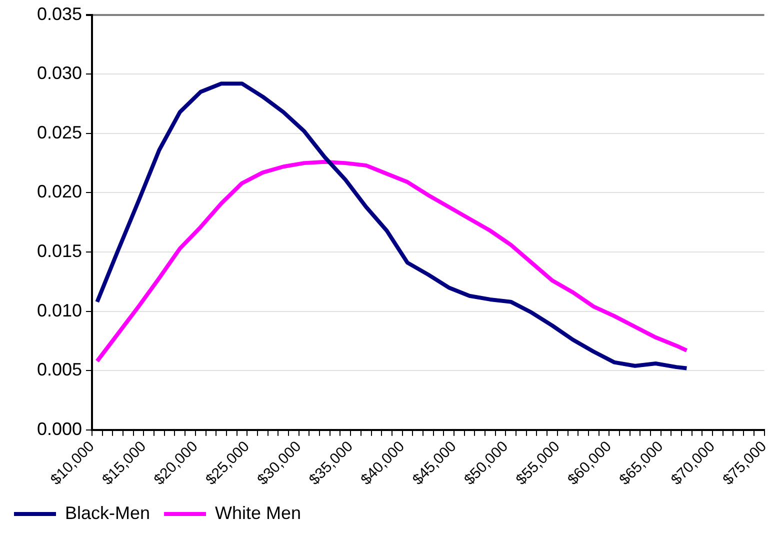 The width and height of the screenshot is (779, 533). What do you see at coordinates (59, 428) in the screenshot?
I see `y-tick-label: 0.000` at bounding box center [59, 428].